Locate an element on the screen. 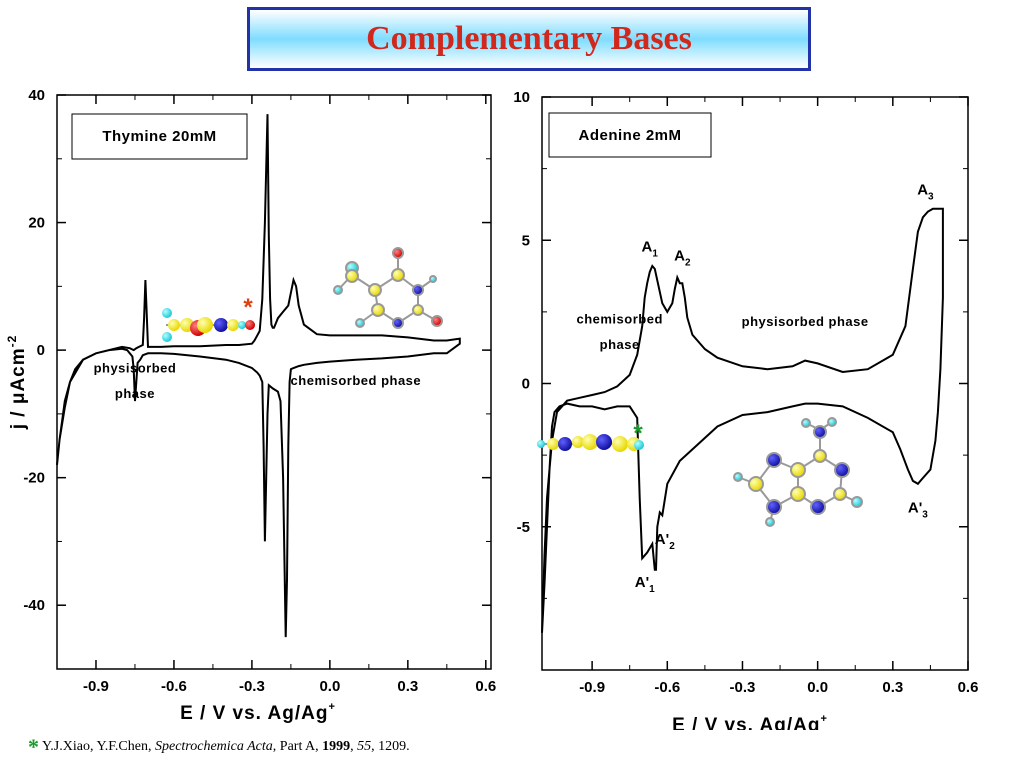 The width and height of the screenshot is (1024, 768). adenine-x-axis-label: E / V vs. Ag/Ag is located at coordinates (746, 722).